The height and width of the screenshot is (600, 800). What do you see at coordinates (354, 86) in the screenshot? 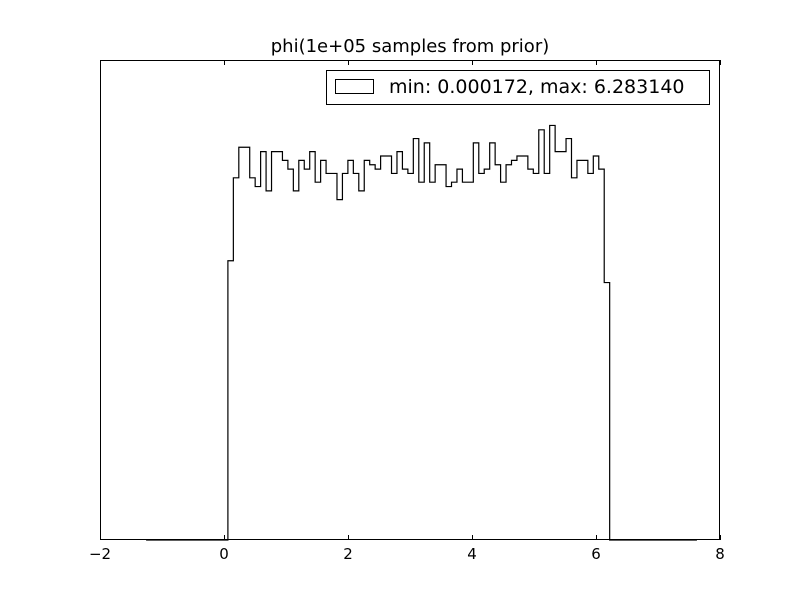
I see `legend-swatch` at bounding box center [354, 86].